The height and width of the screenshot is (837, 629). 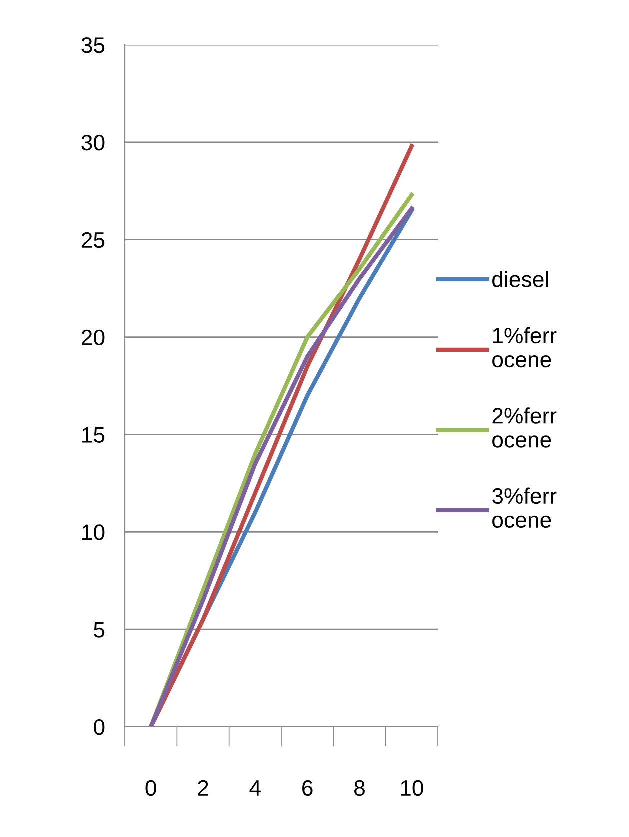 What do you see at coordinates (93, 240) in the screenshot?
I see `y-tick-label: 25` at bounding box center [93, 240].